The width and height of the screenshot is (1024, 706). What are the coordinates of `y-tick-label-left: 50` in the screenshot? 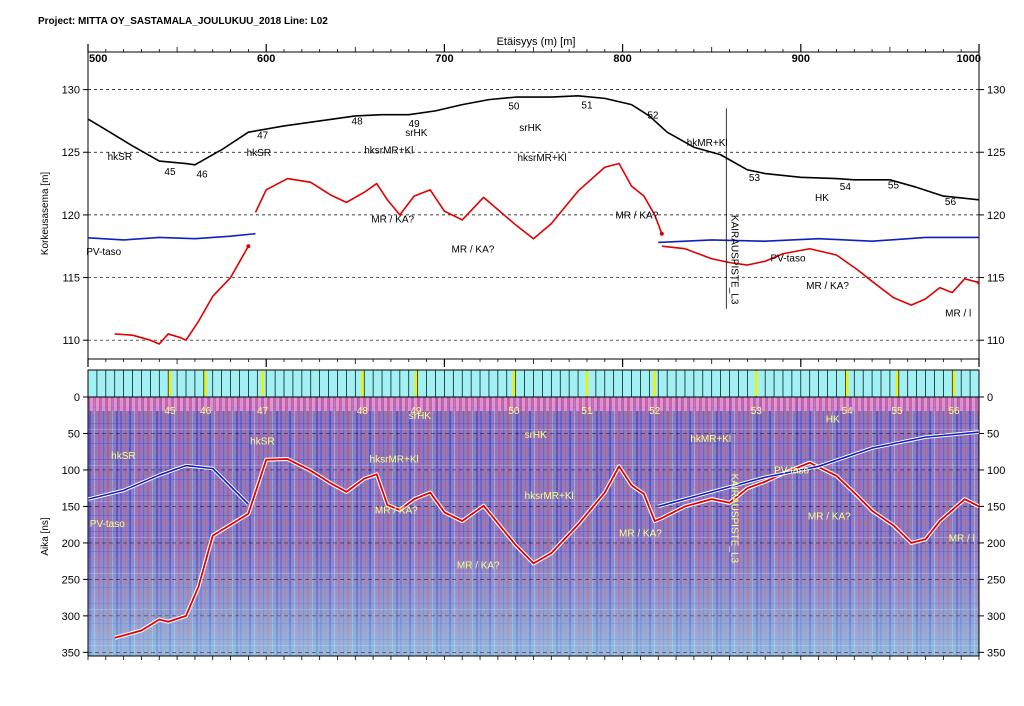 It's located at (74, 434).